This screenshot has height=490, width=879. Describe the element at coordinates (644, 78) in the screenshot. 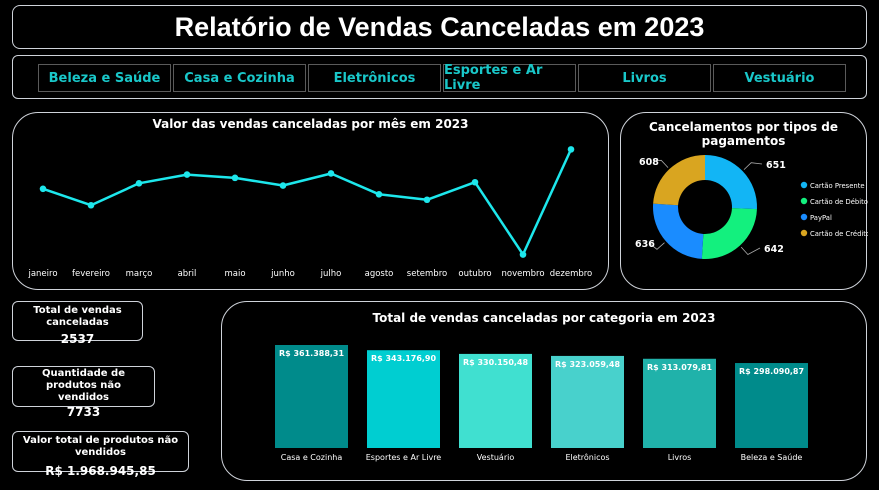

I see `category-button-livros: Livros` at that location.